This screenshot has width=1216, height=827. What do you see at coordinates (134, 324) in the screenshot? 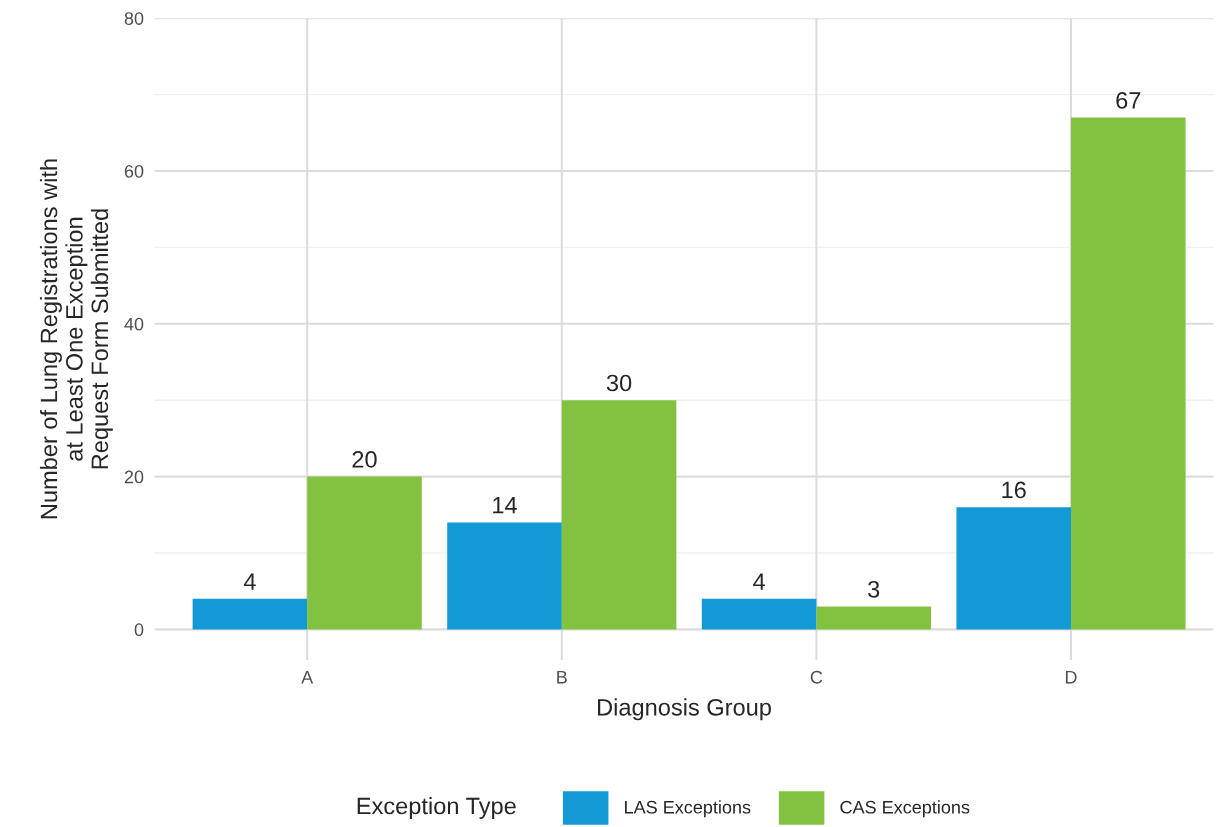
I see `y-tick-label: 40` at bounding box center [134, 324].